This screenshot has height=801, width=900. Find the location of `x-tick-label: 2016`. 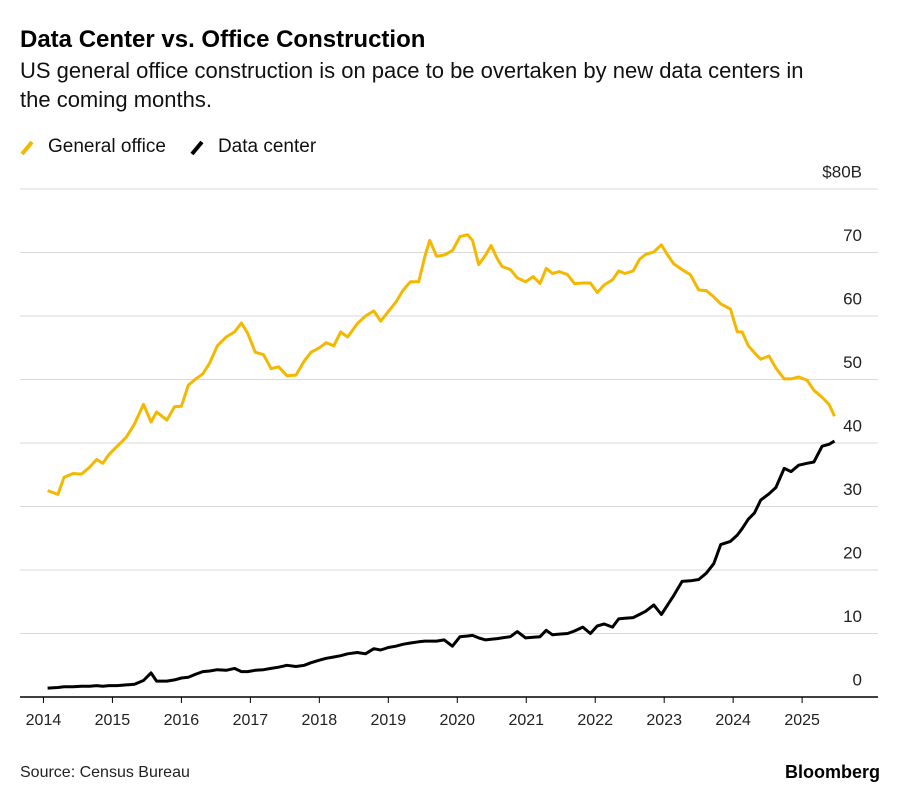

x-tick-label: 2016 is located at coordinates (182, 720).